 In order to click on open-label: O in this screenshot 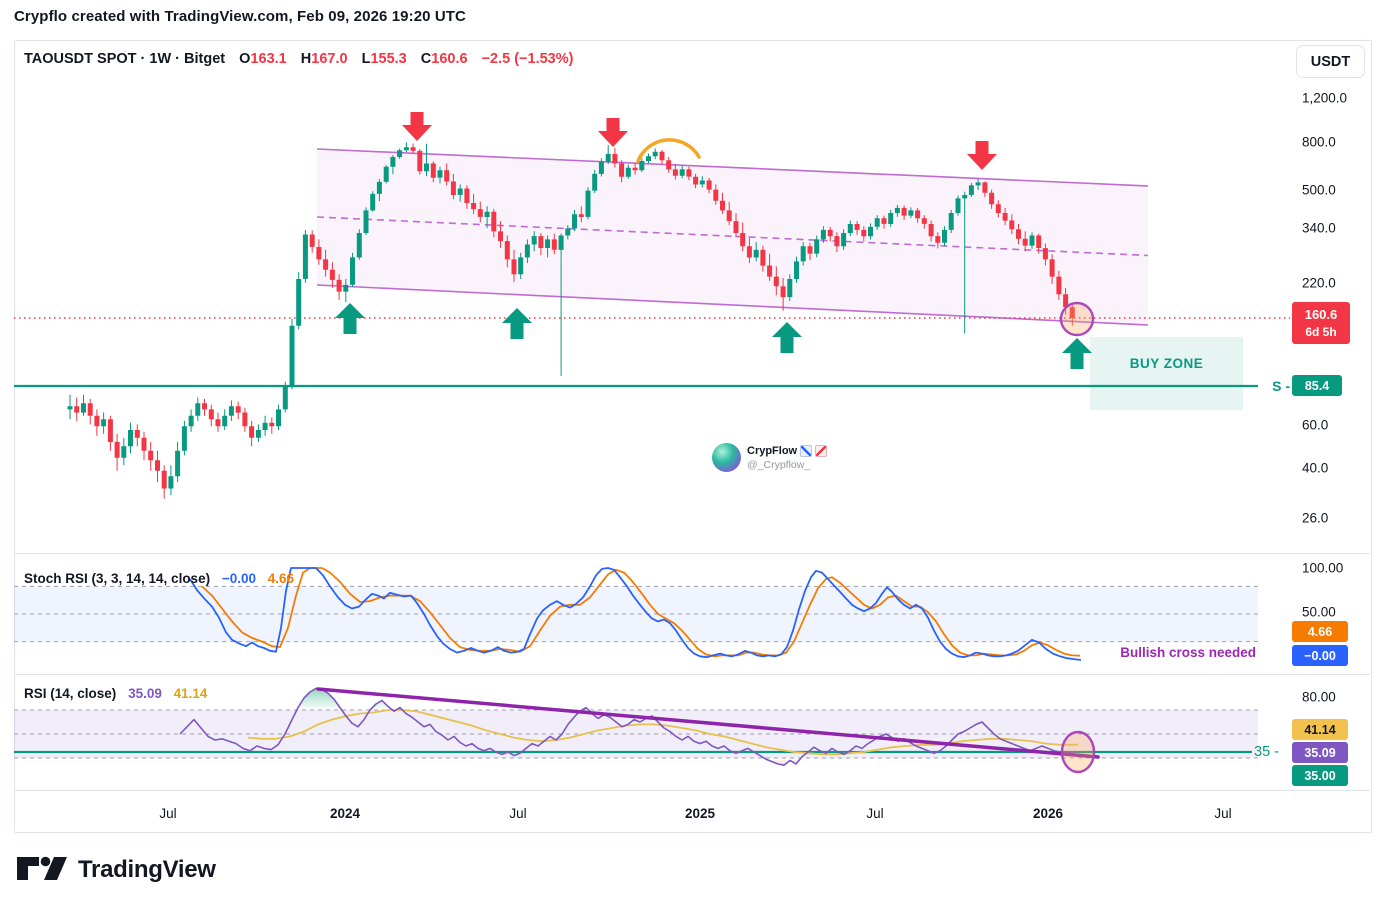, I will do `click(245, 59)`.